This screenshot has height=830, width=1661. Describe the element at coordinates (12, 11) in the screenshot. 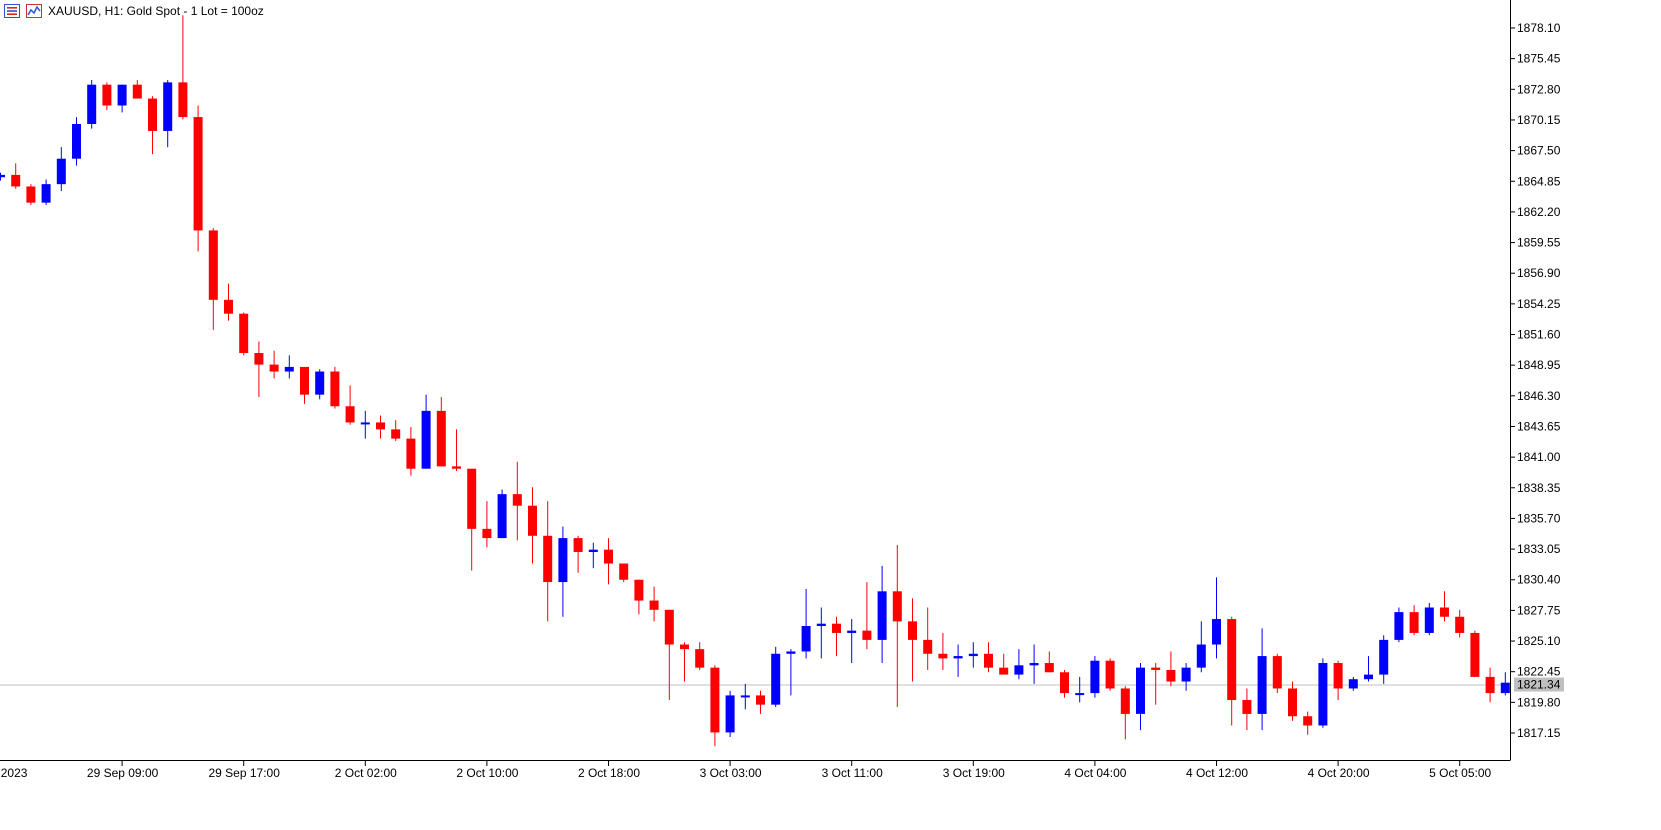

I see `list-icon` at that location.